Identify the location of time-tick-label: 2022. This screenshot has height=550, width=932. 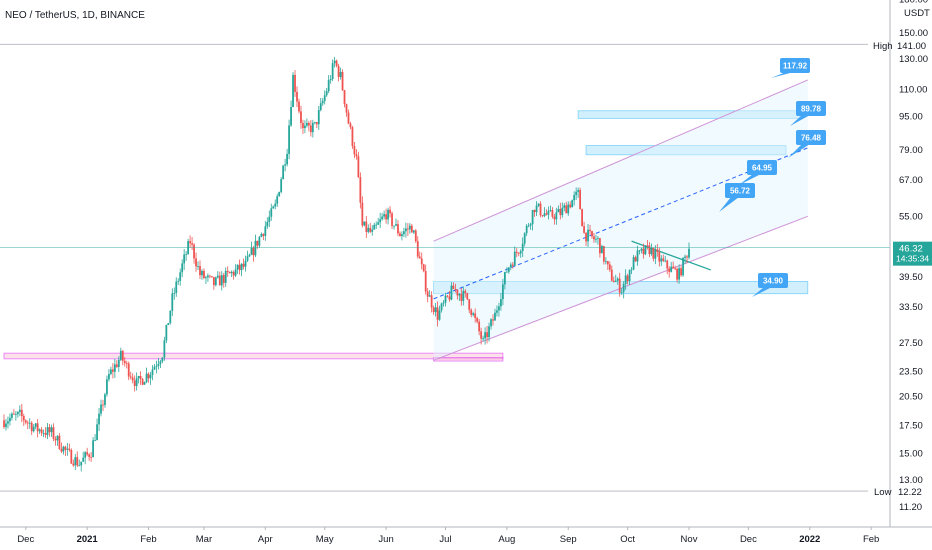
(809, 539).